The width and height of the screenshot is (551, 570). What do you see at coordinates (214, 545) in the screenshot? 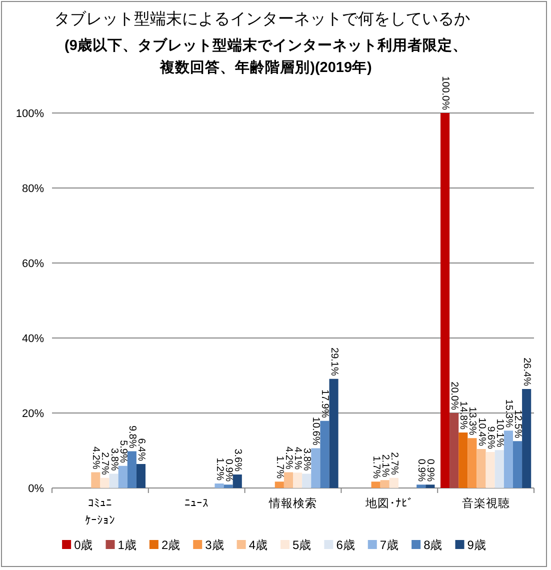
I see `legend-label: 3歳` at bounding box center [214, 545].